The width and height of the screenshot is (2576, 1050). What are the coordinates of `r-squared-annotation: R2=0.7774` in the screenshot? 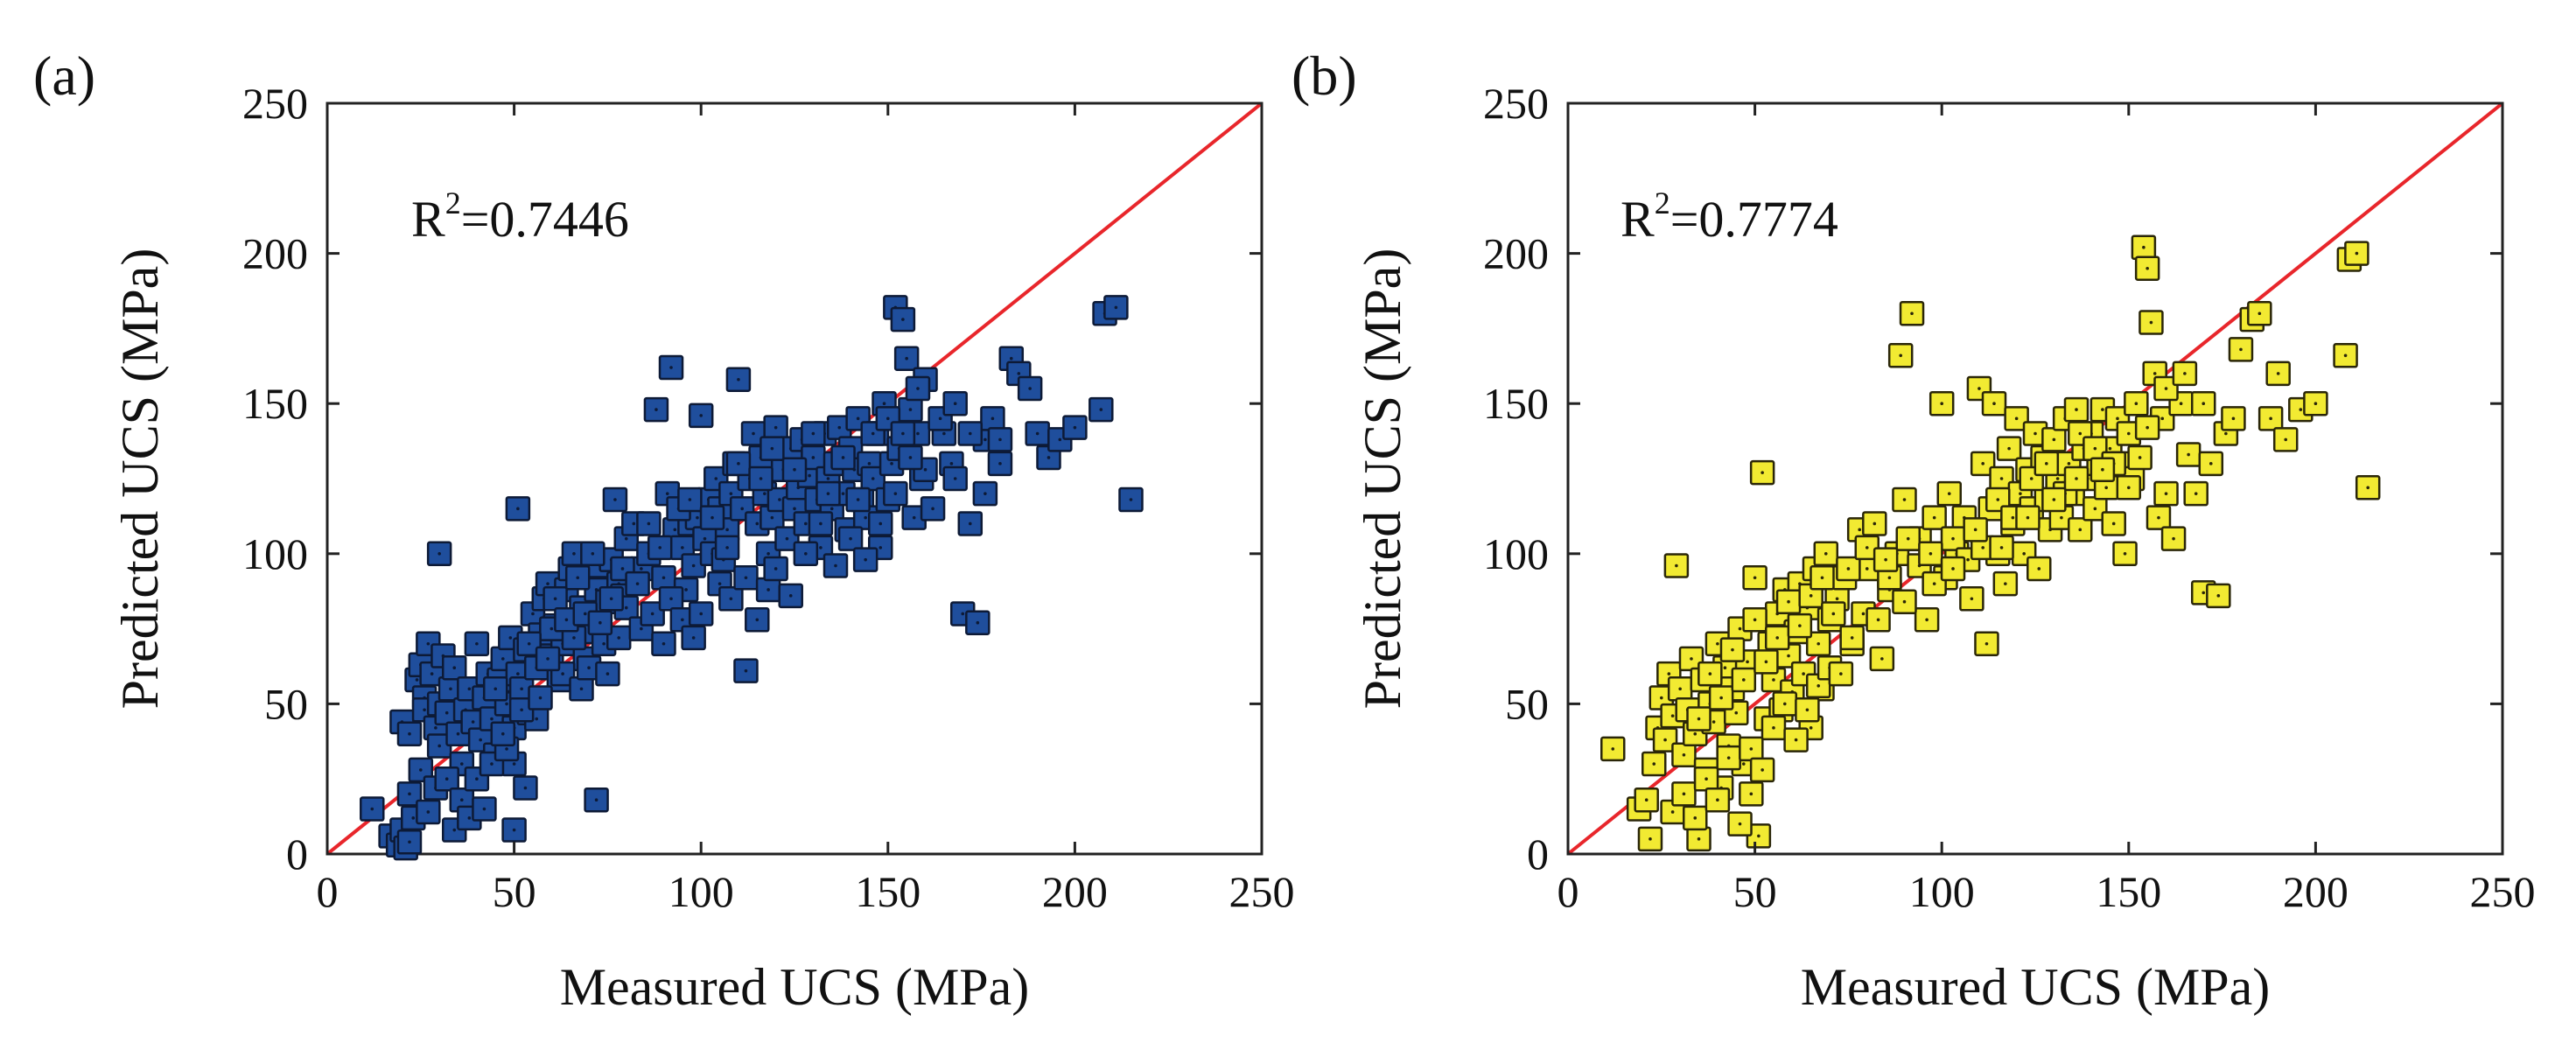 It's located at (1729, 217).